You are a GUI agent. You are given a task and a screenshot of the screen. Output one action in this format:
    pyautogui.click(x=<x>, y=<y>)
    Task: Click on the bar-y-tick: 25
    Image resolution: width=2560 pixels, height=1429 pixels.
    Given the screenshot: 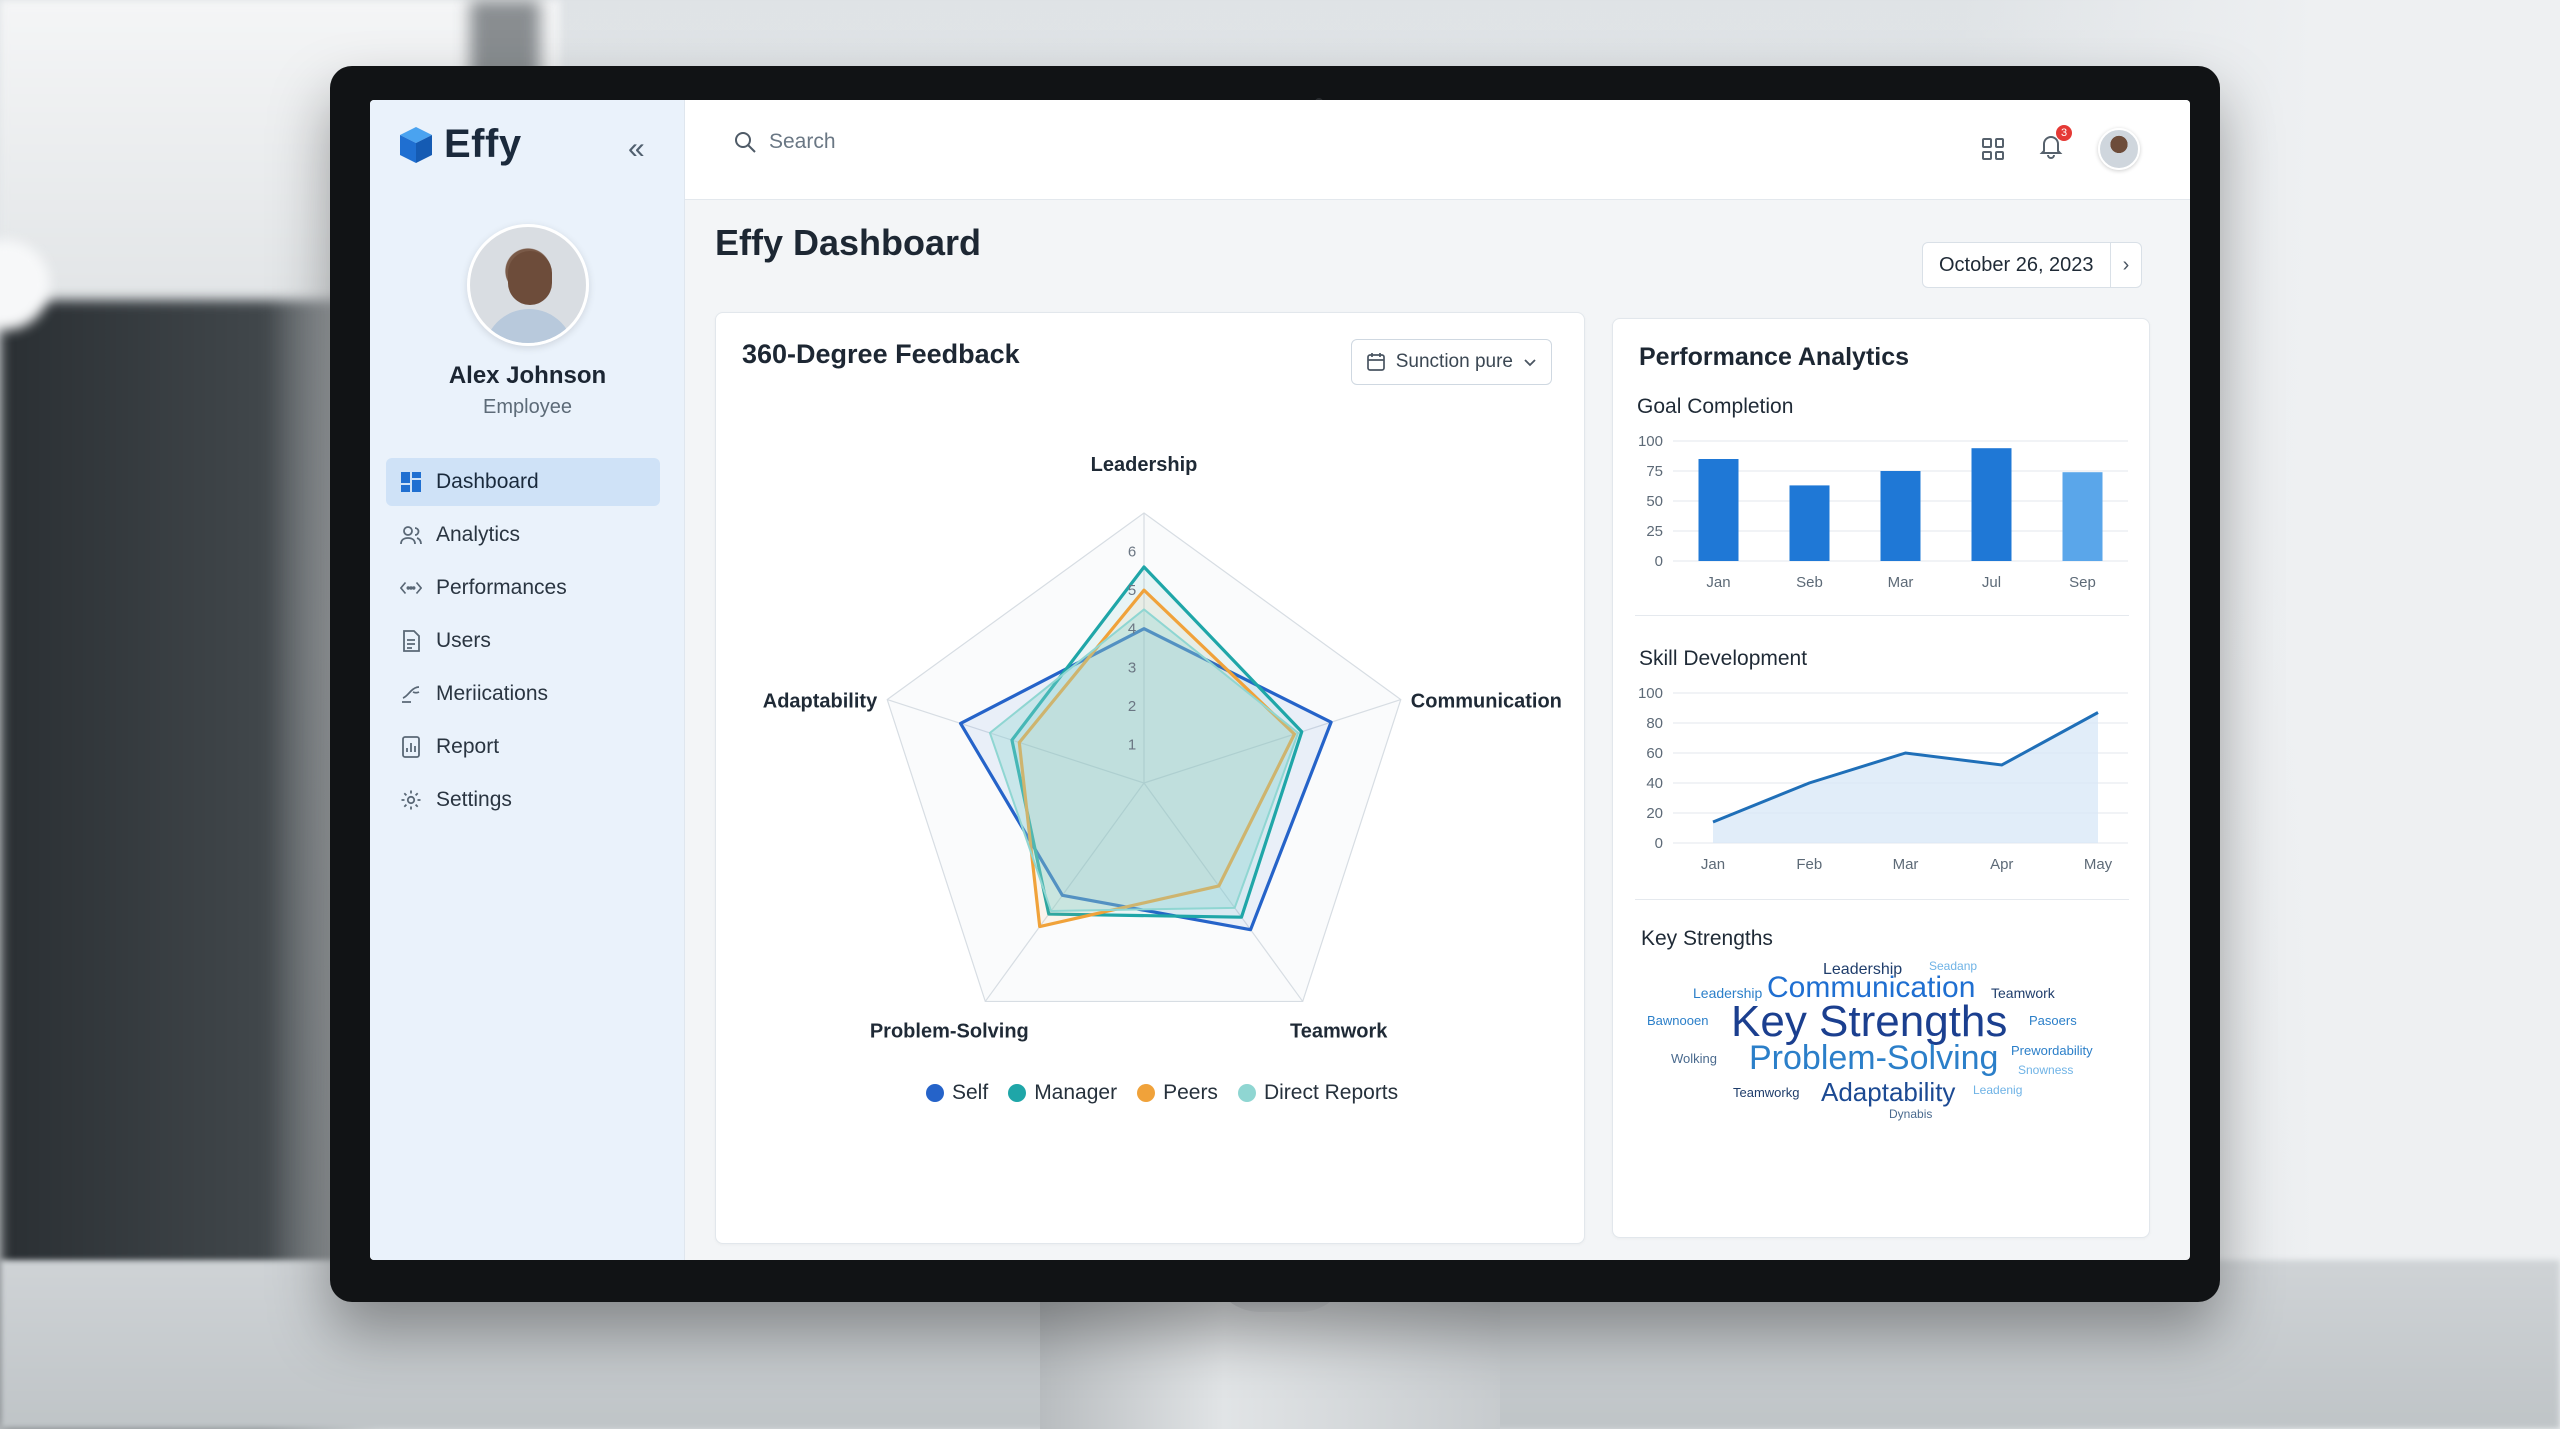 What is the action you would take?
    pyautogui.click(x=1654, y=531)
    